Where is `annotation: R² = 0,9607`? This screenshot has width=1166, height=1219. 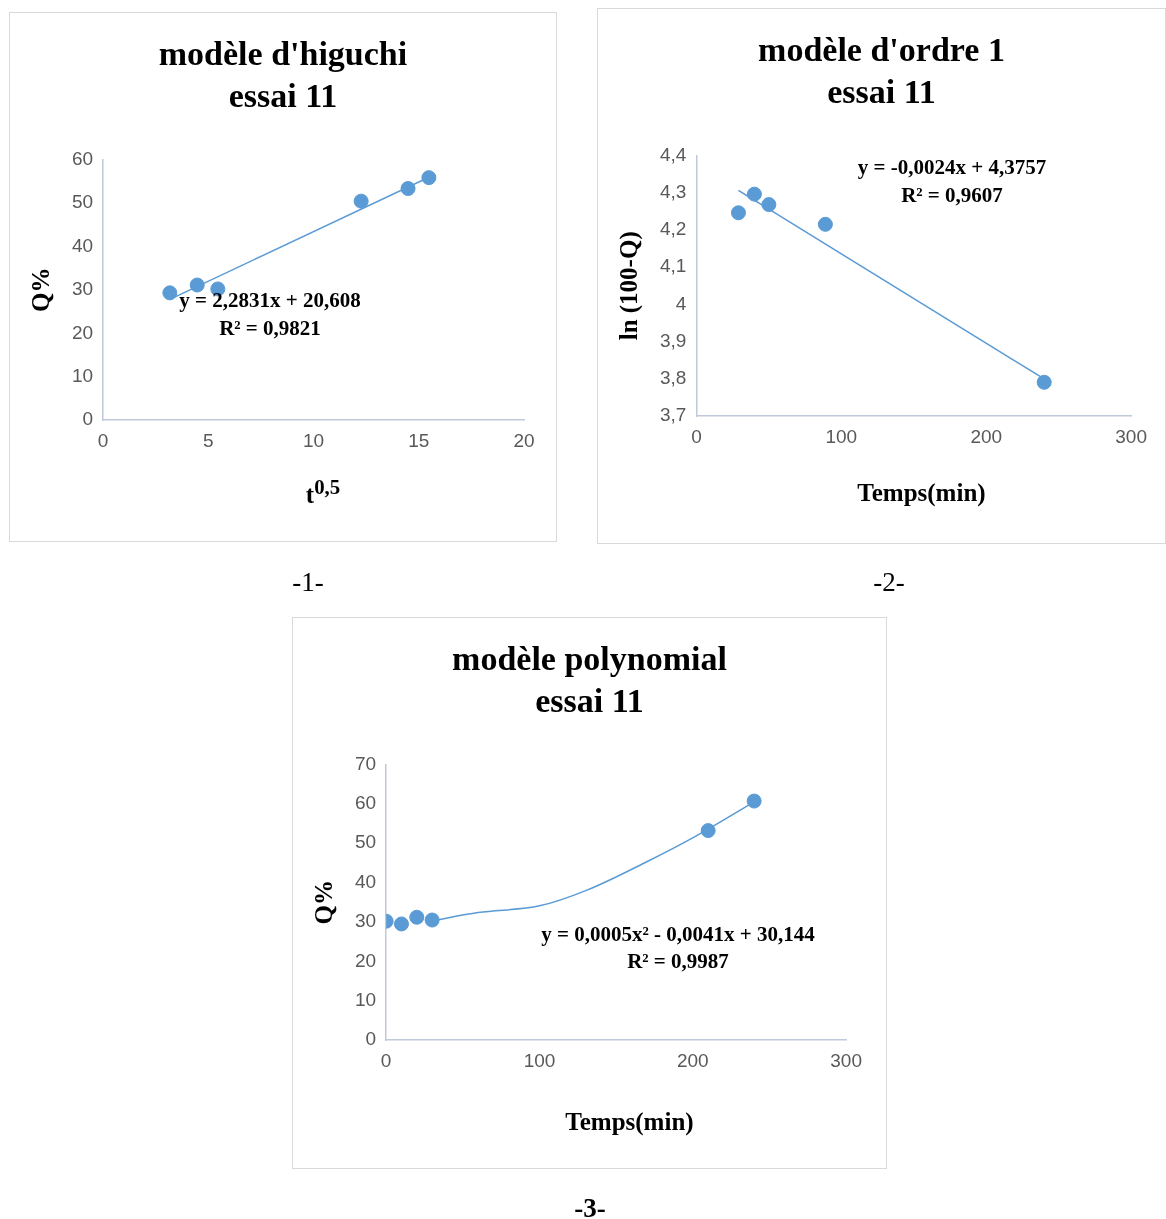 annotation: R² = 0,9607 is located at coordinates (952, 195).